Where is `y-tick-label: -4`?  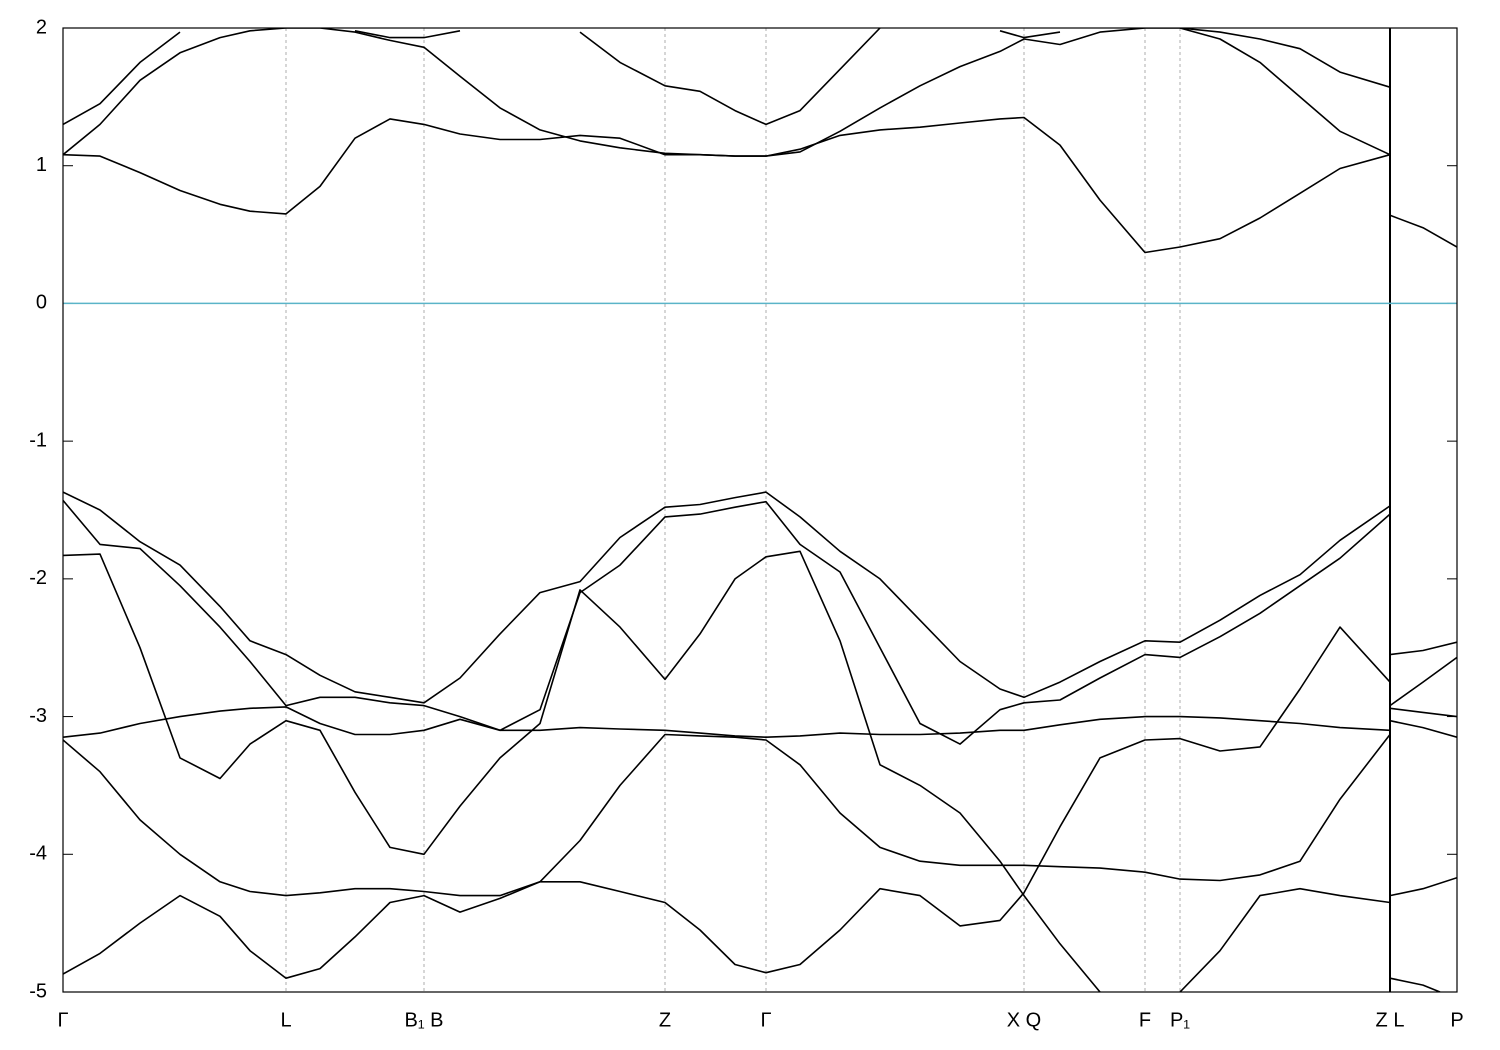 y-tick-label: -4 is located at coordinates (38, 854).